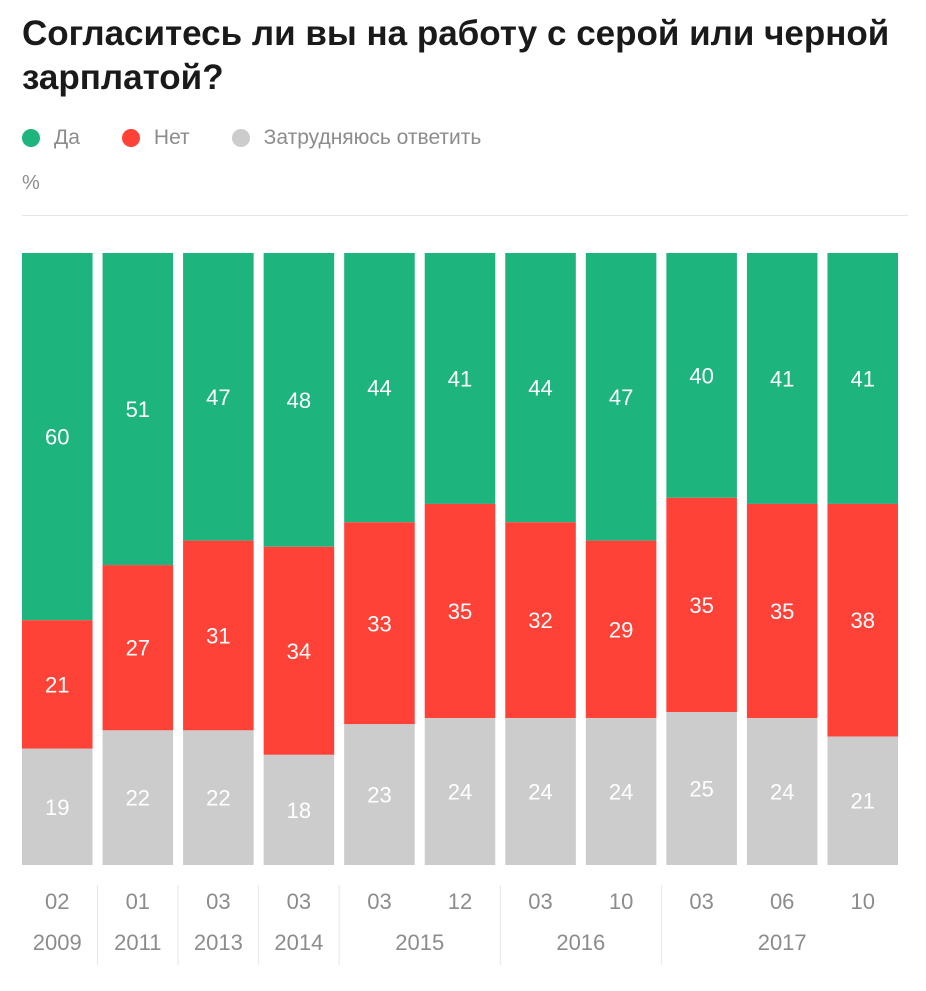 The height and width of the screenshot is (991, 926). I want to click on x-tick-month: 06, so click(782, 901).